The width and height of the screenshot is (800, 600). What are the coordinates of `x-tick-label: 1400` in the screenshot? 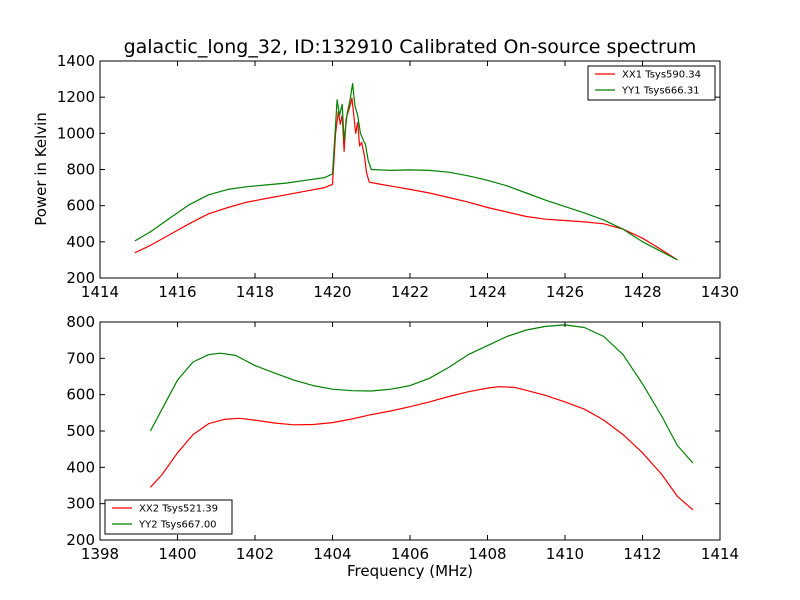 It's located at (177, 554).